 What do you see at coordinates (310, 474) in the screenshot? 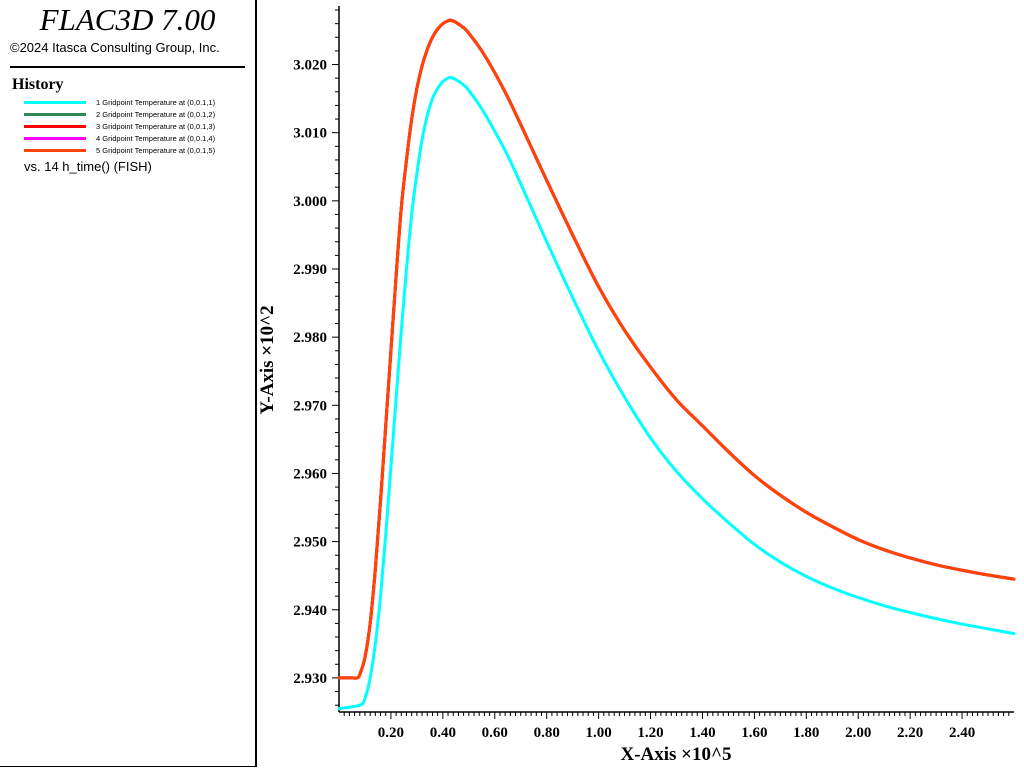
I see `y-tick-label: 2.960` at bounding box center [310, 474].